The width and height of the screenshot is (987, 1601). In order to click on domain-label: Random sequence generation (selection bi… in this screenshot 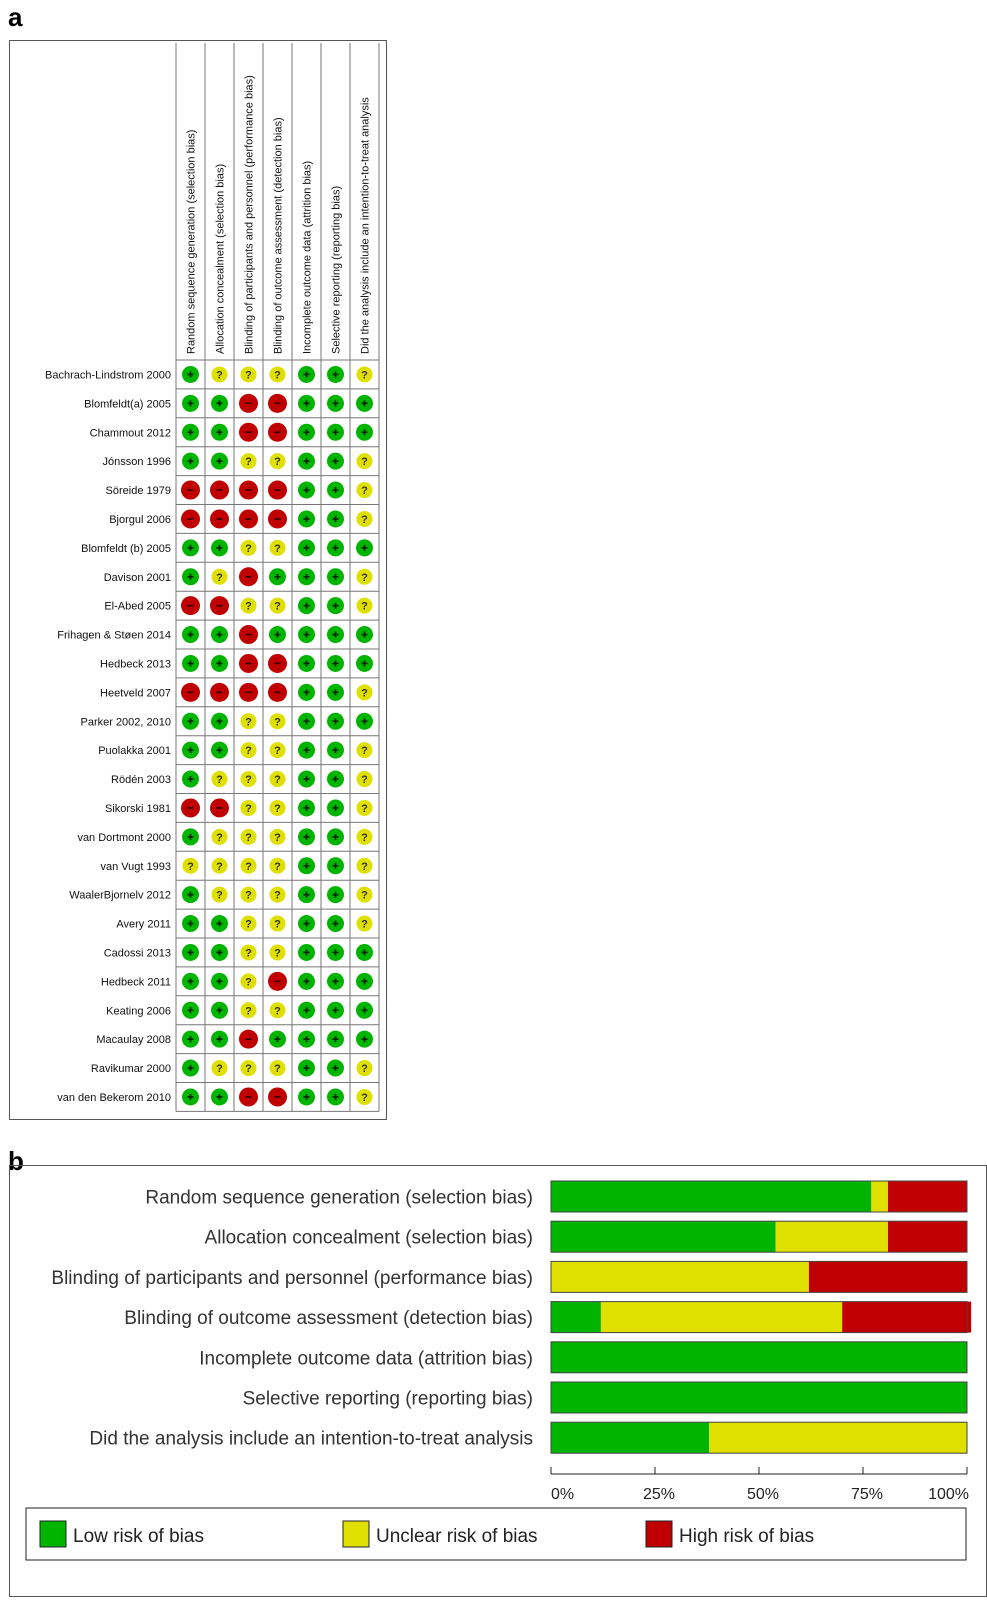, I will do `click(339, 1198)`.